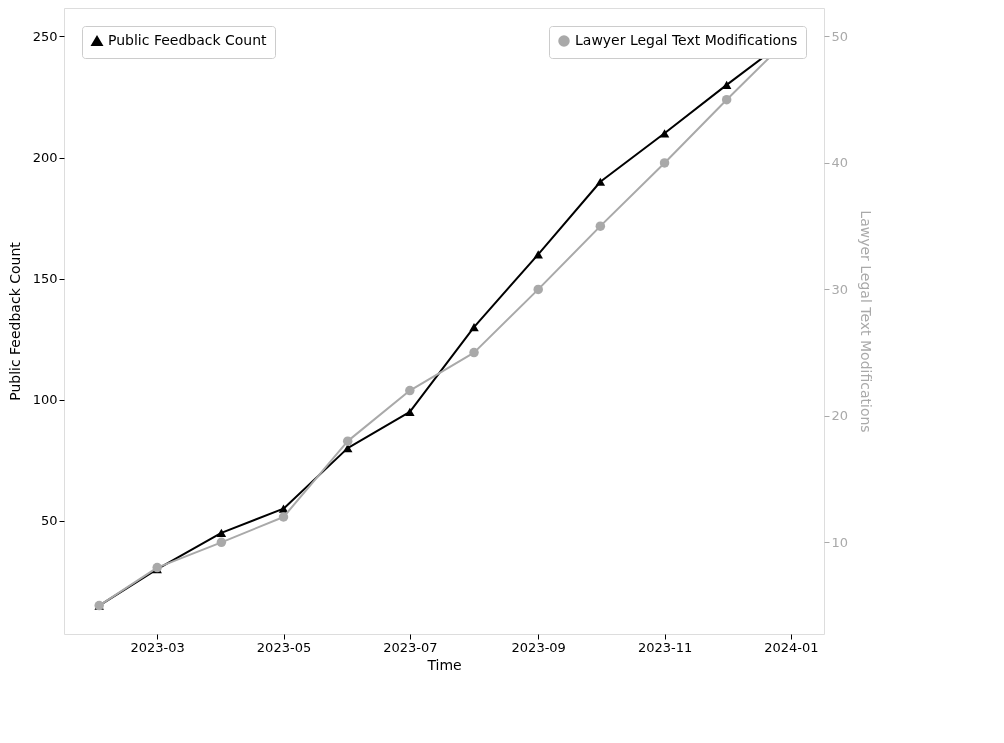  I want to click on x-tick-label: 2023-07, so click(410, 647).